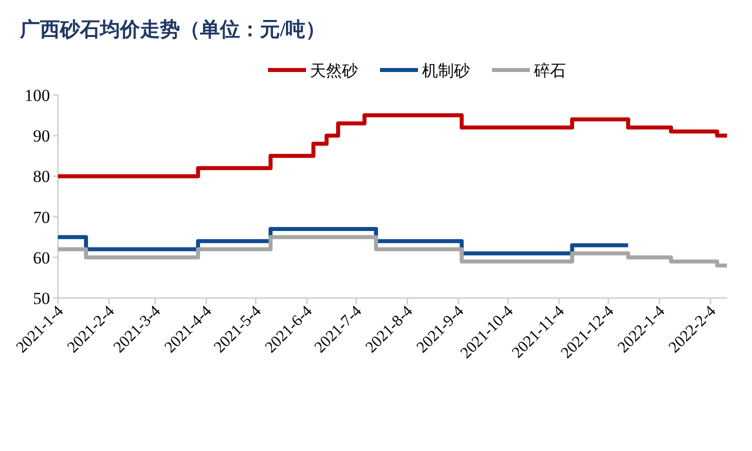 This screenshot has height=451, width=752. What do you see at coordinates (549, 71) in the screenshot?
I see `legend-label: 碎石` at bounding box center [549, 71].